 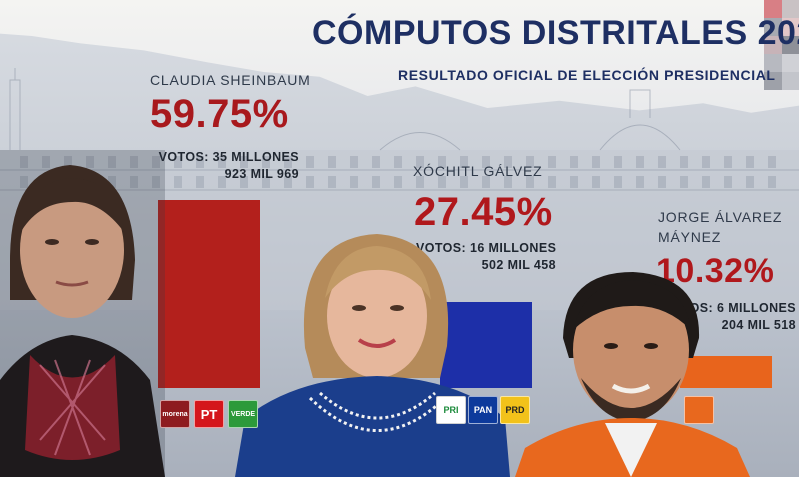 I want to click on candidate-name-maynez-line2: MÁYNEZ, so click(x=690, y=237).